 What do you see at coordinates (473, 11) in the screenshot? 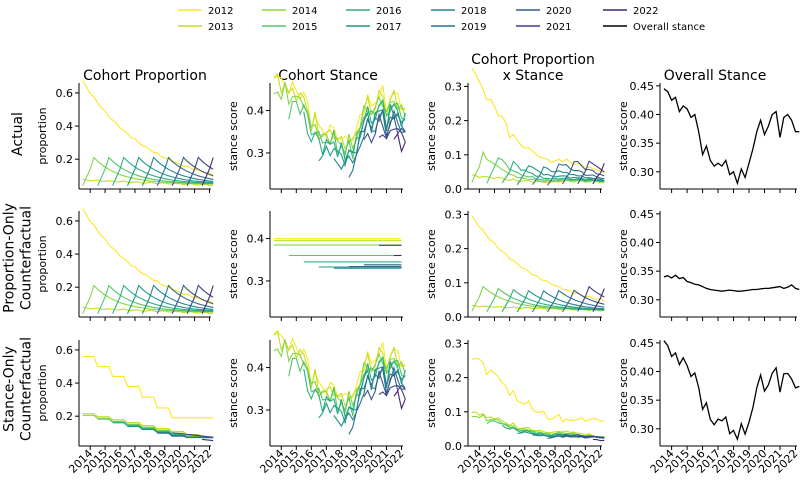
I see `legend-label: 2018` at bounding box center [473, 11].